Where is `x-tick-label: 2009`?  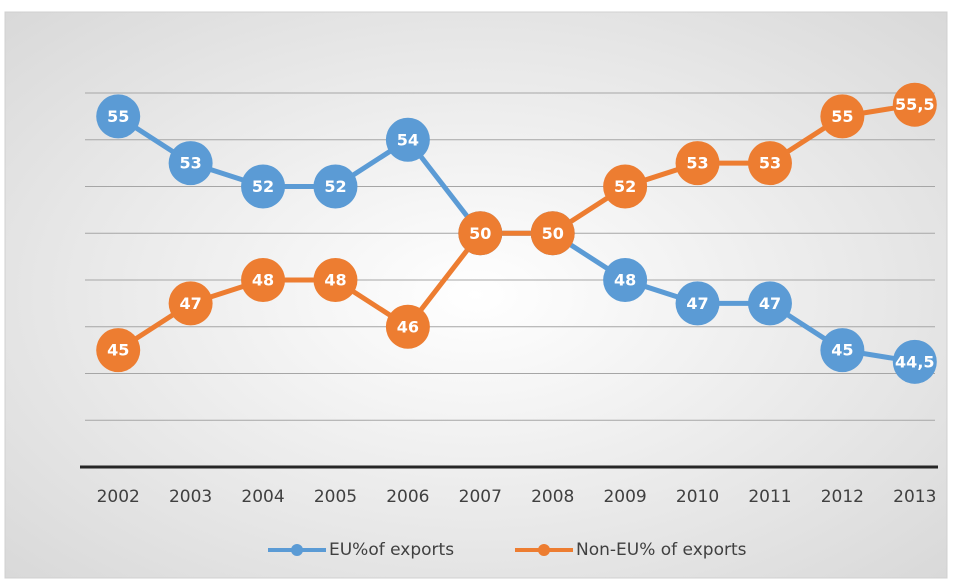 x-tick-label: 2009 is located at coordinates (624, 497).